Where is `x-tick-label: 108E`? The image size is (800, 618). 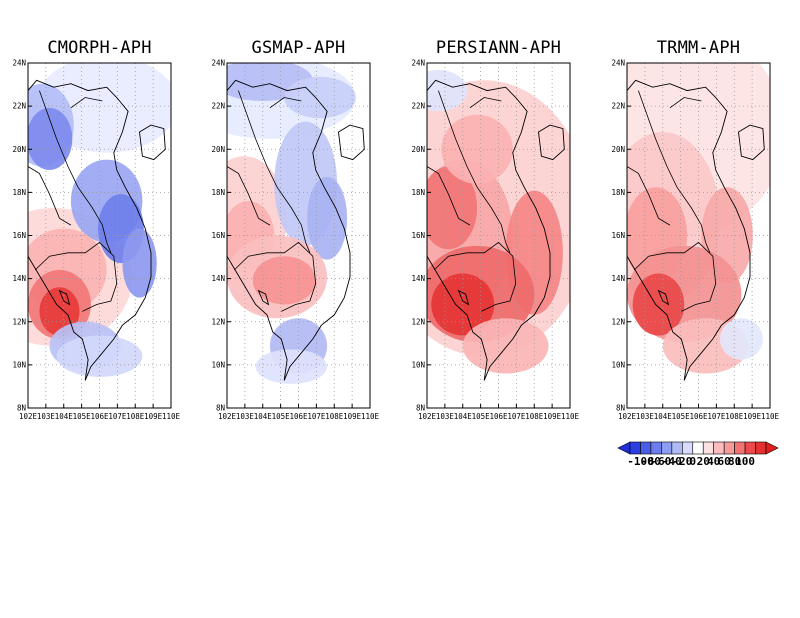
x-tick-label: 108E is located at coordinates (534, 416).